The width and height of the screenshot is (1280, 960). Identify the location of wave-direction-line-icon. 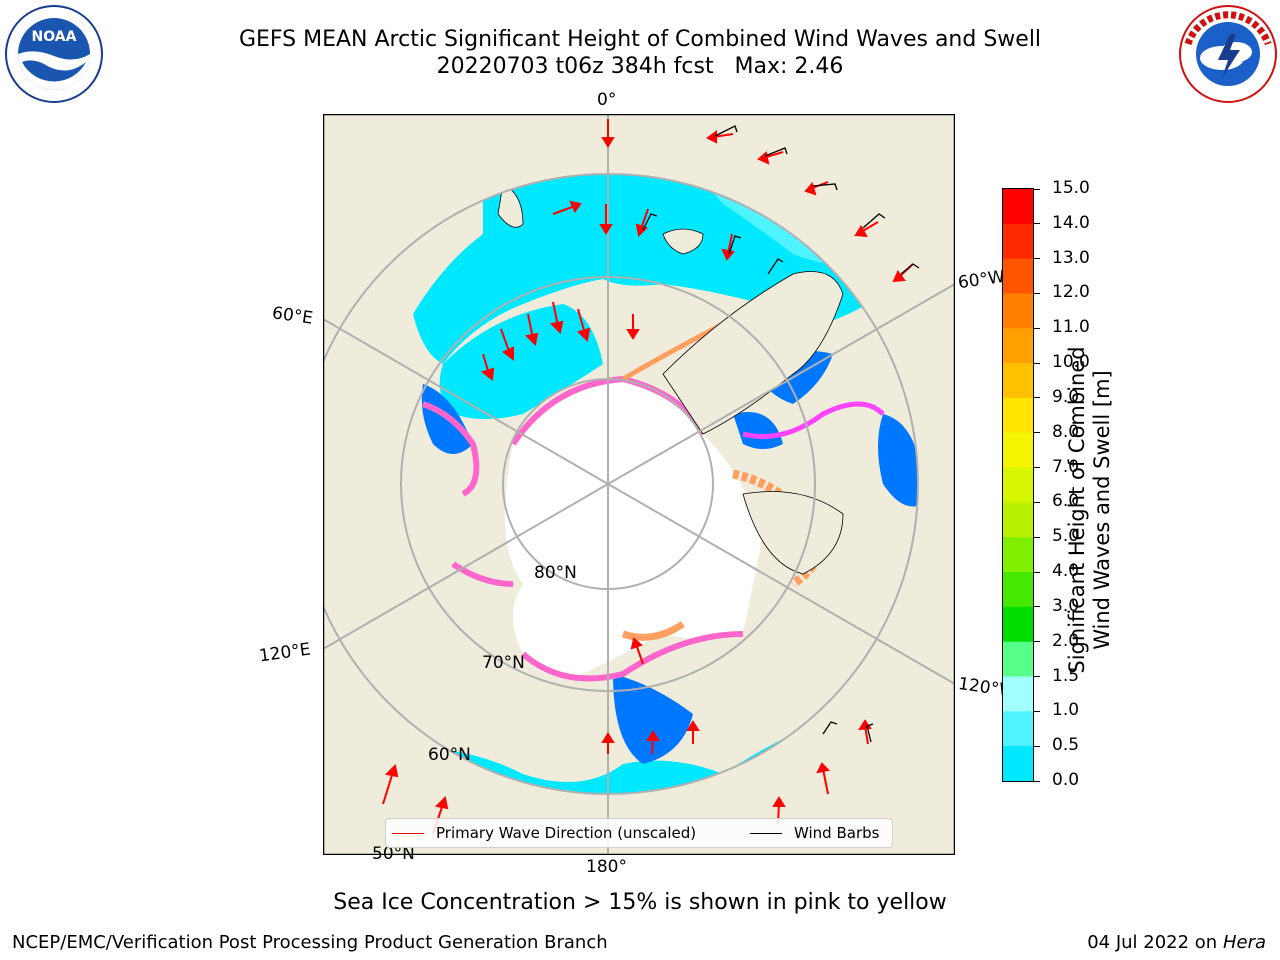
(408, 833).